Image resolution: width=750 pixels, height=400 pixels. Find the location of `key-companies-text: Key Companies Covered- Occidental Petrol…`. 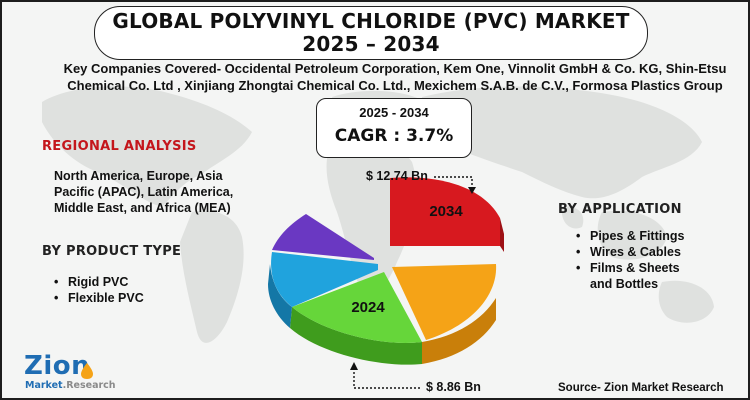

key-companies-text: Key Companies Covered- Occidental Petrol… is located at coordinates (395, 77).